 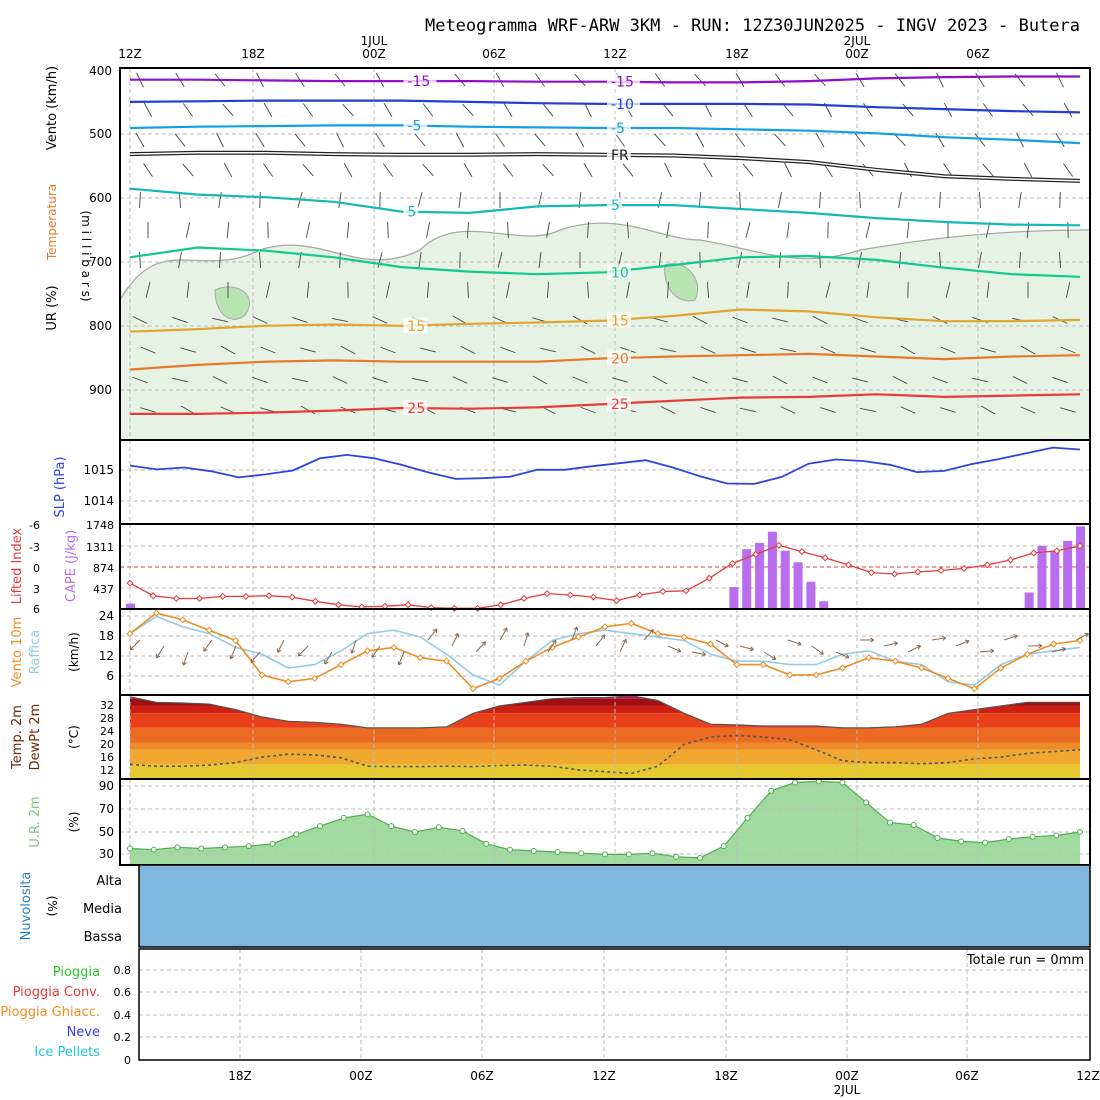 What do you see at coordinates (17, 737) in the screenshot?
I see `label-temp2m: Temp. 2m` at bounding box center [17, 737].